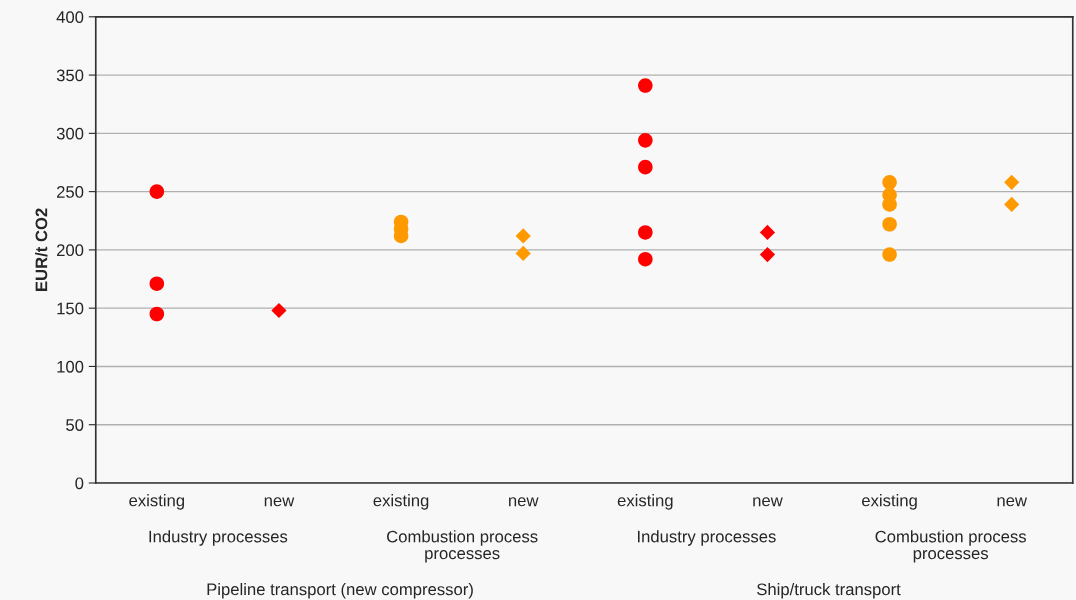  I want to click on y-tick-label: 250, so click(70, 192).